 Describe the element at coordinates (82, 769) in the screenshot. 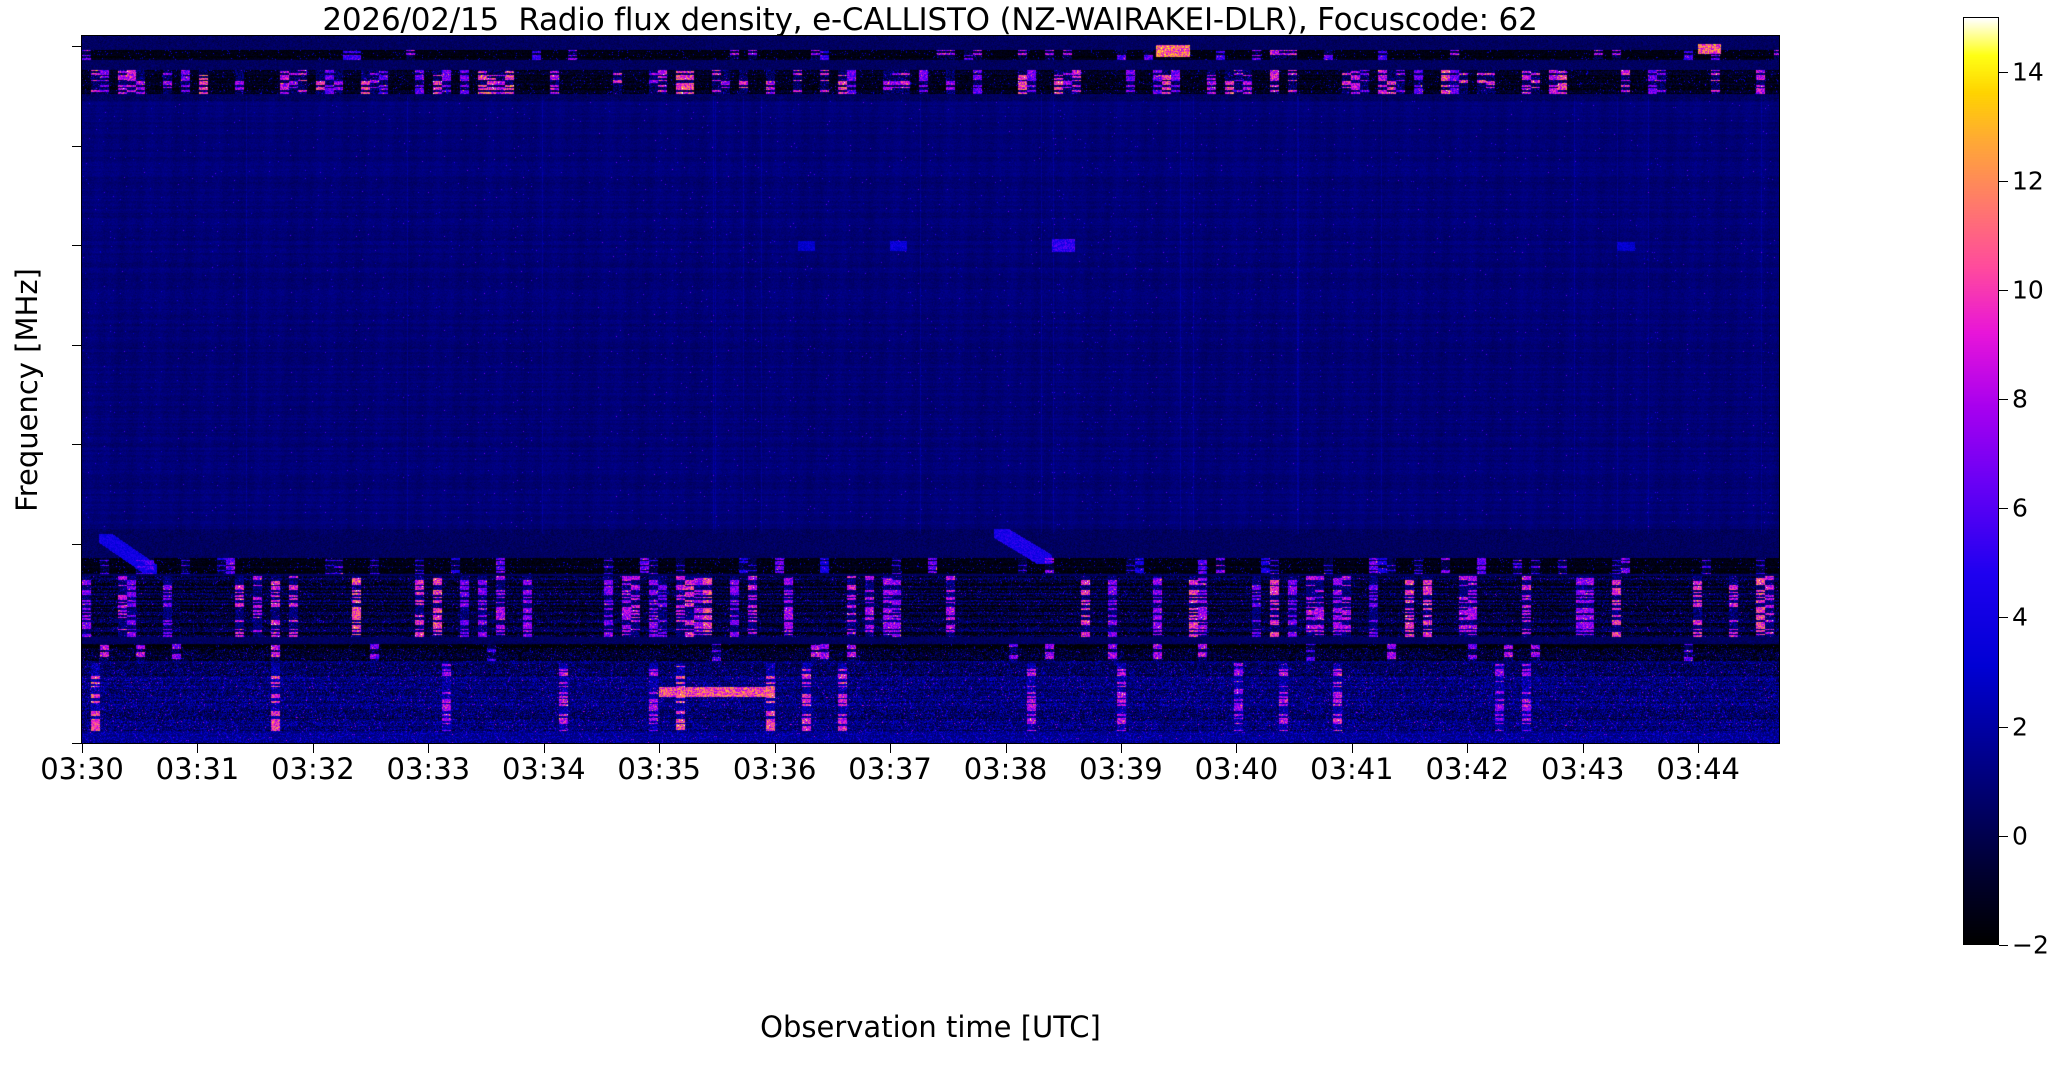

I see `x-tick-label: 03:30` at that location.